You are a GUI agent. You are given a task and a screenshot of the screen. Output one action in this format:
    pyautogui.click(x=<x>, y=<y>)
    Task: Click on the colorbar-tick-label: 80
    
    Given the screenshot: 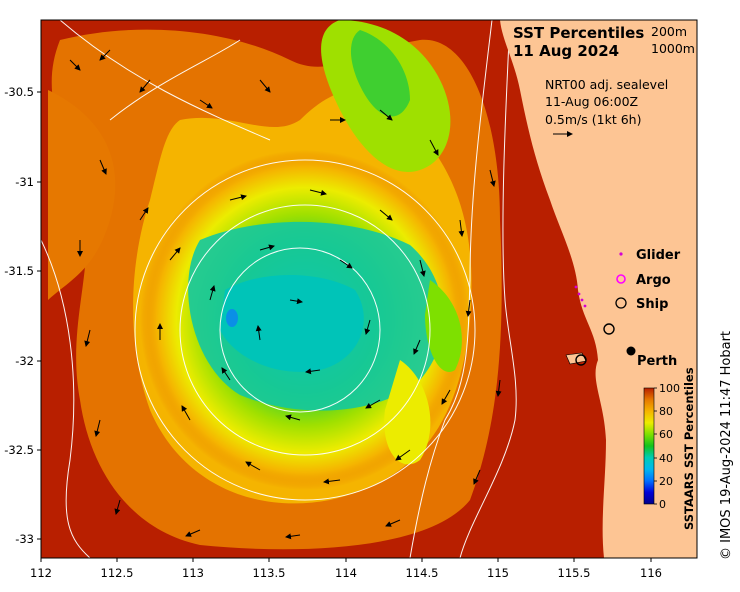 What is the action you would take?
    pyautogui.click(x=666, y=411)
    